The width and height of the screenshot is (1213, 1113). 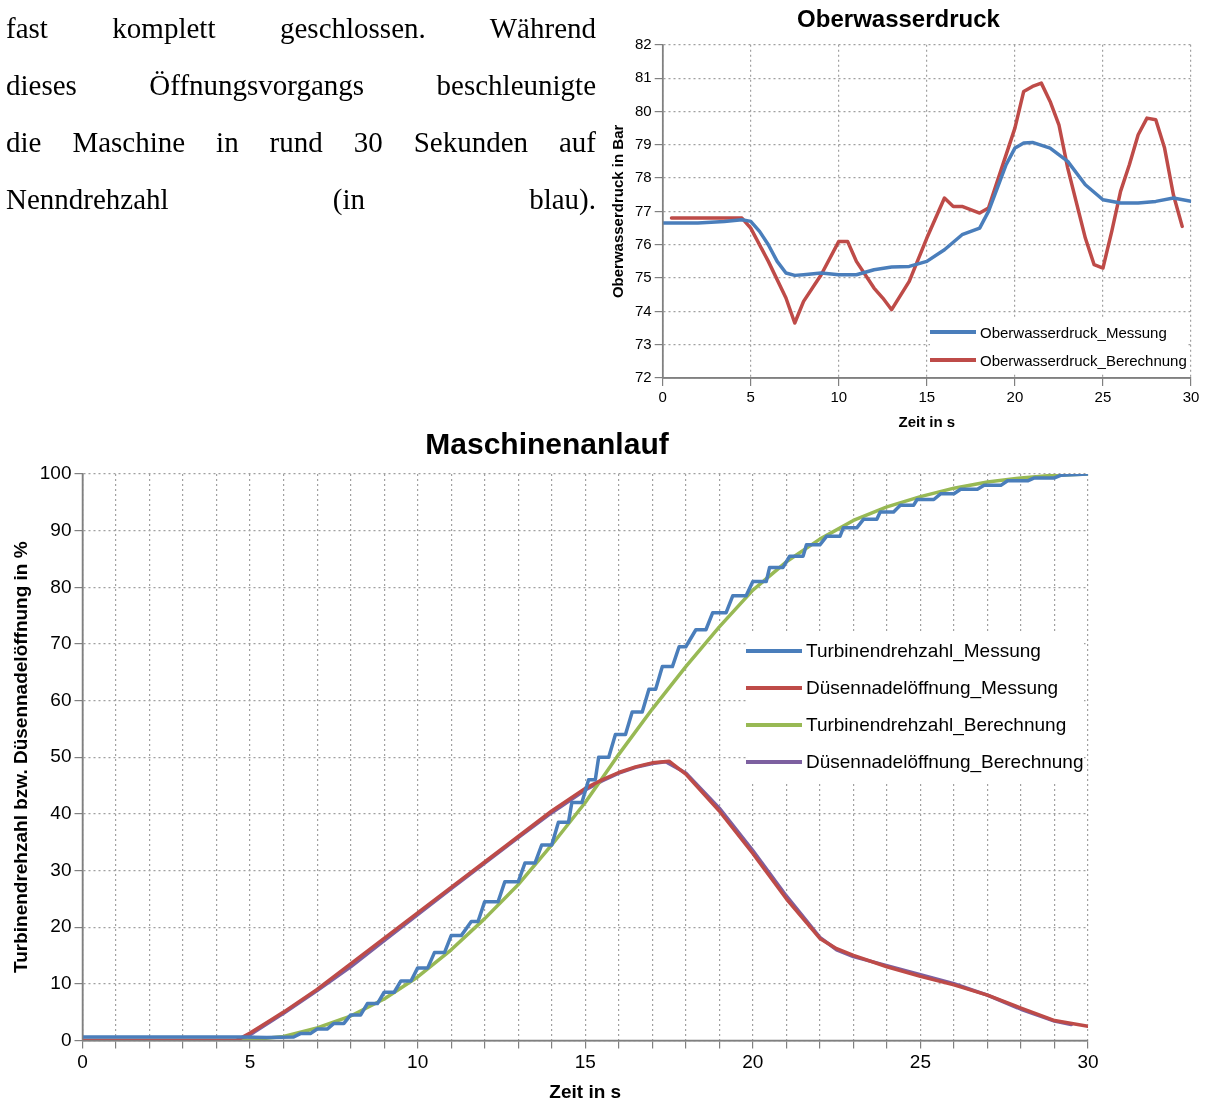 I want to click on text: fast komplett geschlossen. Während, so click(x=301, y=28).